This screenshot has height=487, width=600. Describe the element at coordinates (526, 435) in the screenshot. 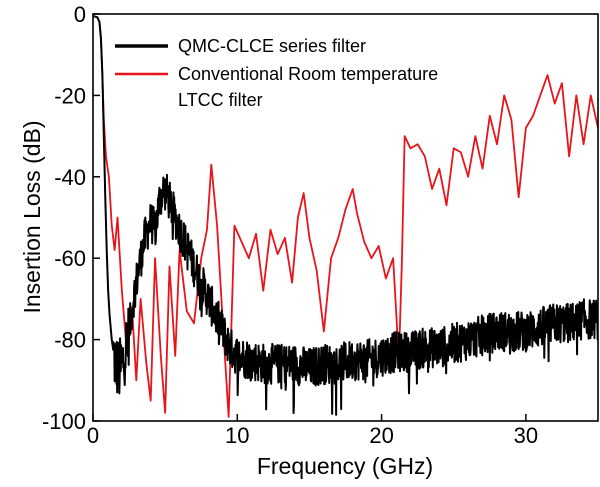

I see `x-tick-label: 30` at that location.